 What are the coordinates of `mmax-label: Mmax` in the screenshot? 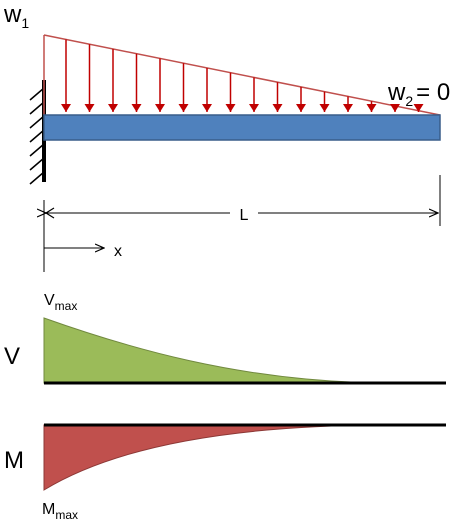 It's located at (60, 511).